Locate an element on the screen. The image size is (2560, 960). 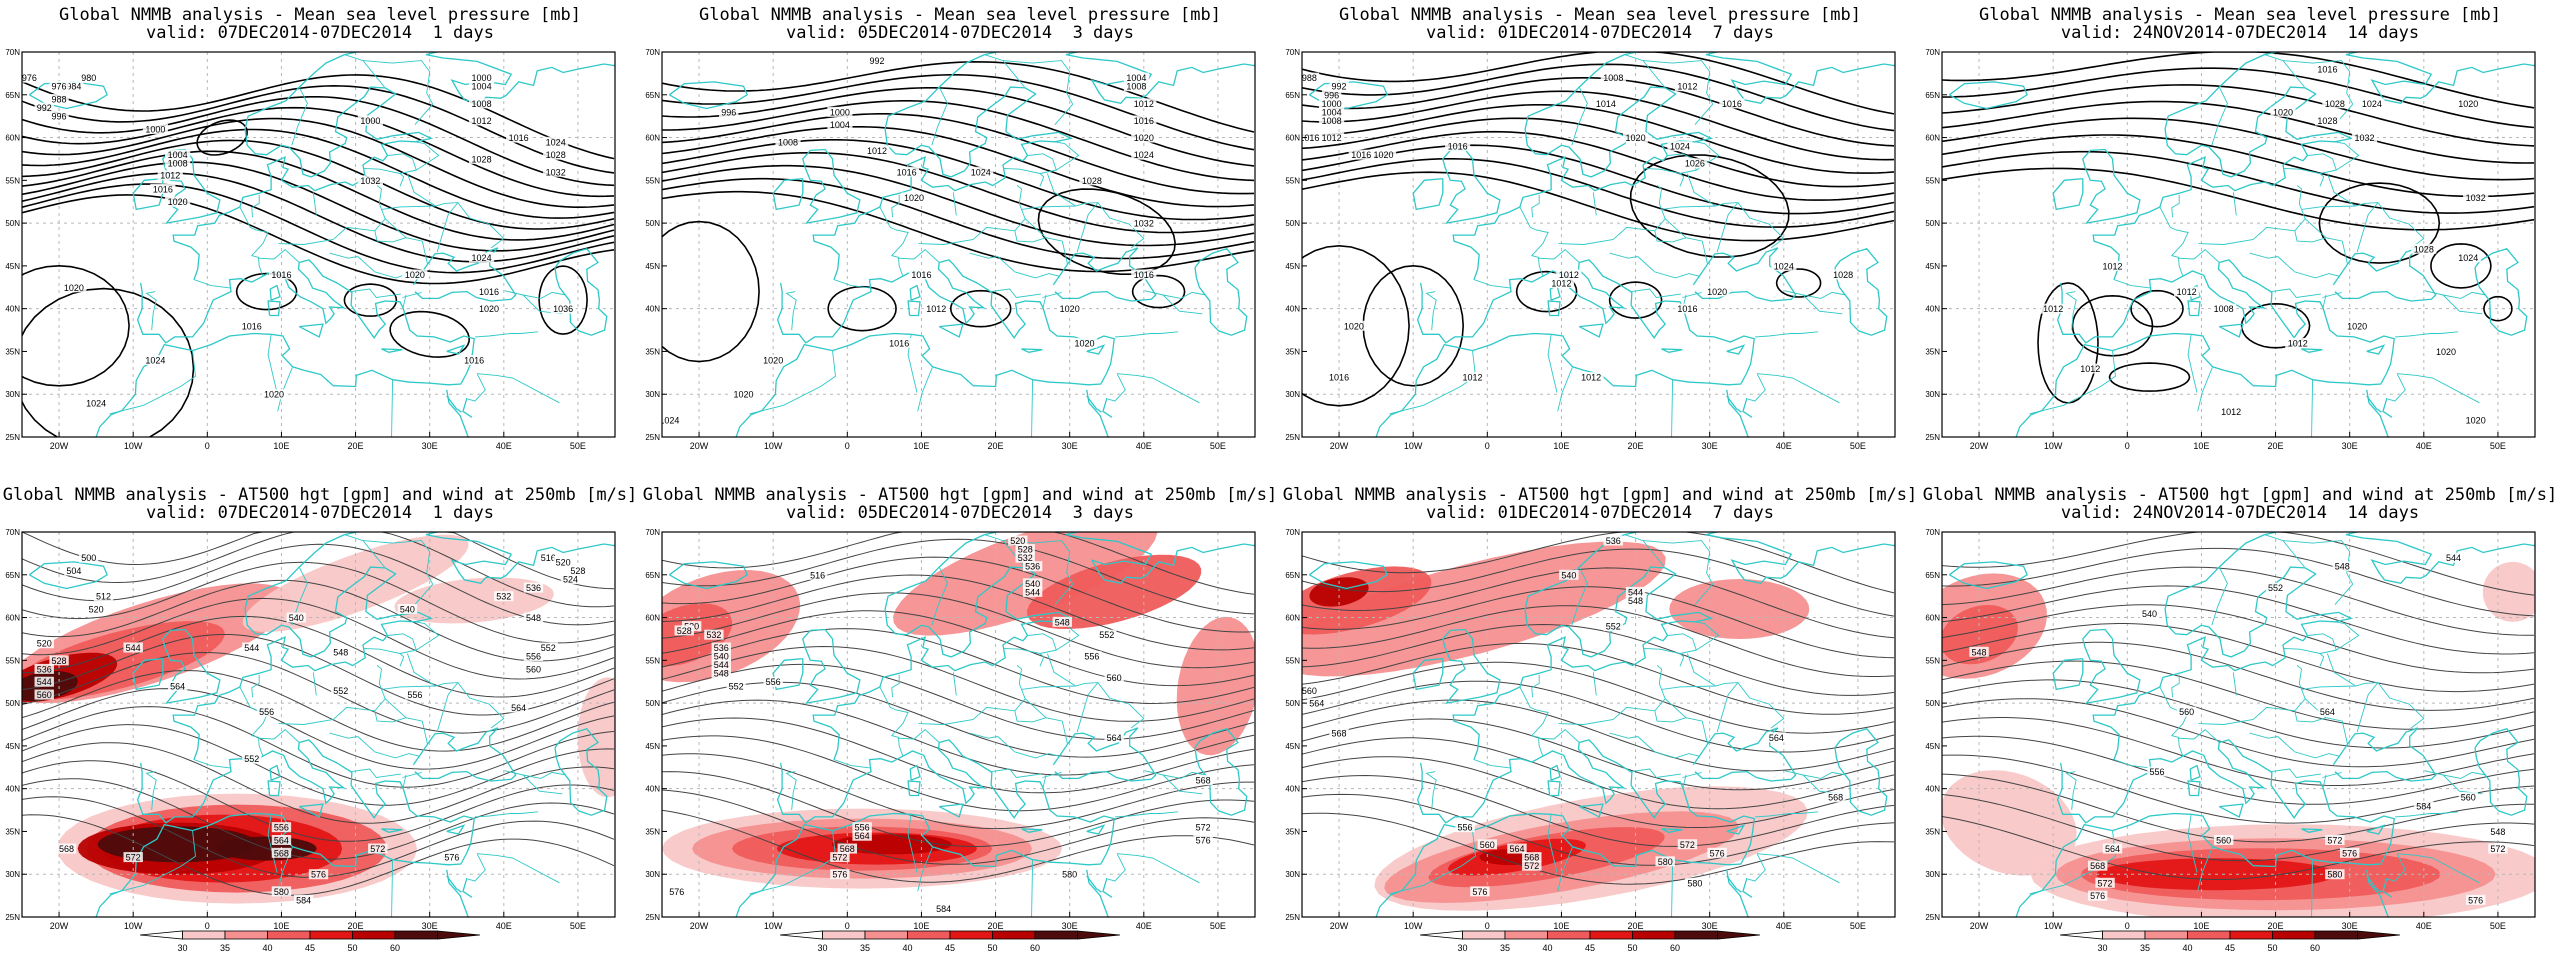
y-tick-label: 60N is located at coordinates (12, 138).